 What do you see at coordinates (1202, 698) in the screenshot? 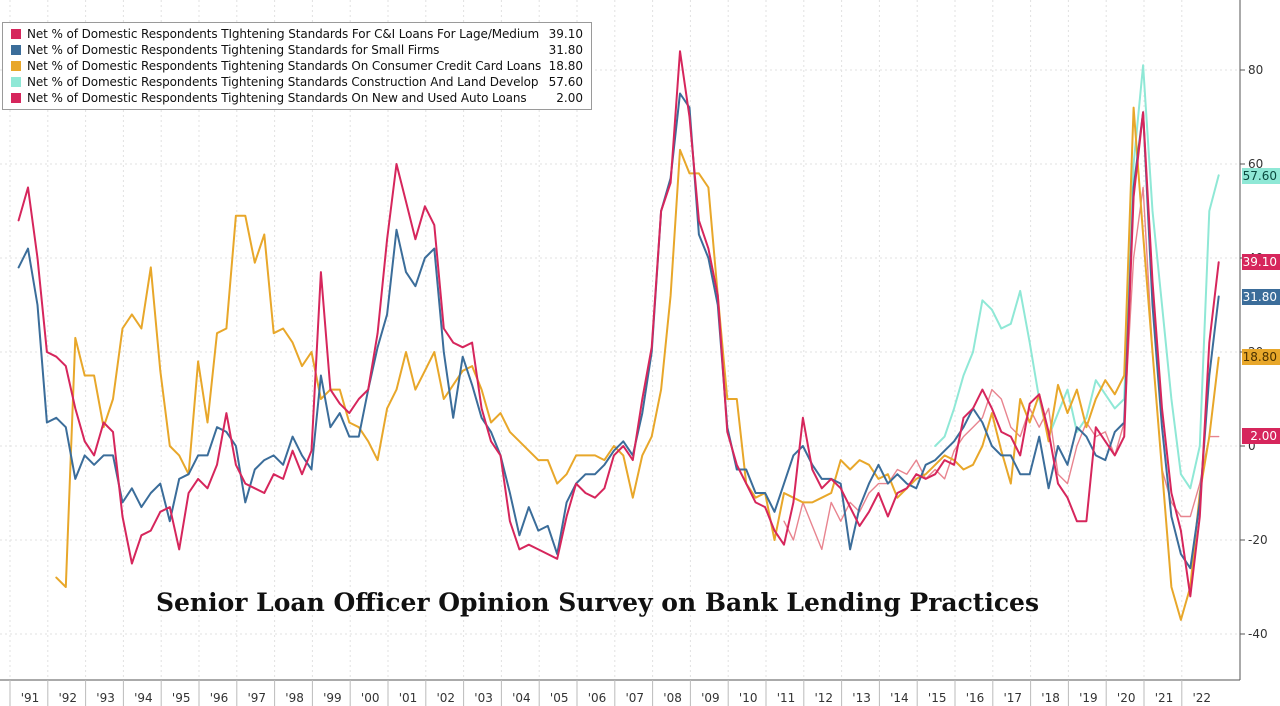
I see `x-tick-label: '22` at bounding box center [1202, 698].